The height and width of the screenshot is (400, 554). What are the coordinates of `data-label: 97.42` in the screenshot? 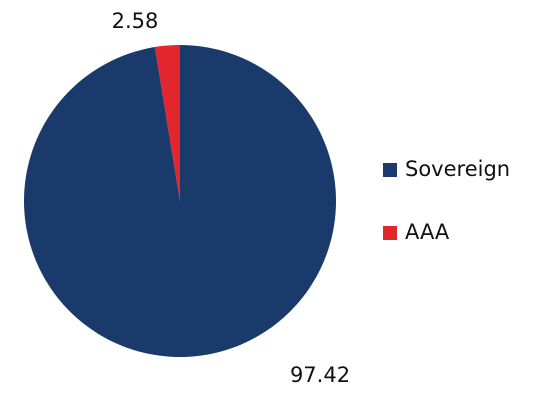 It's located at (320, 375).